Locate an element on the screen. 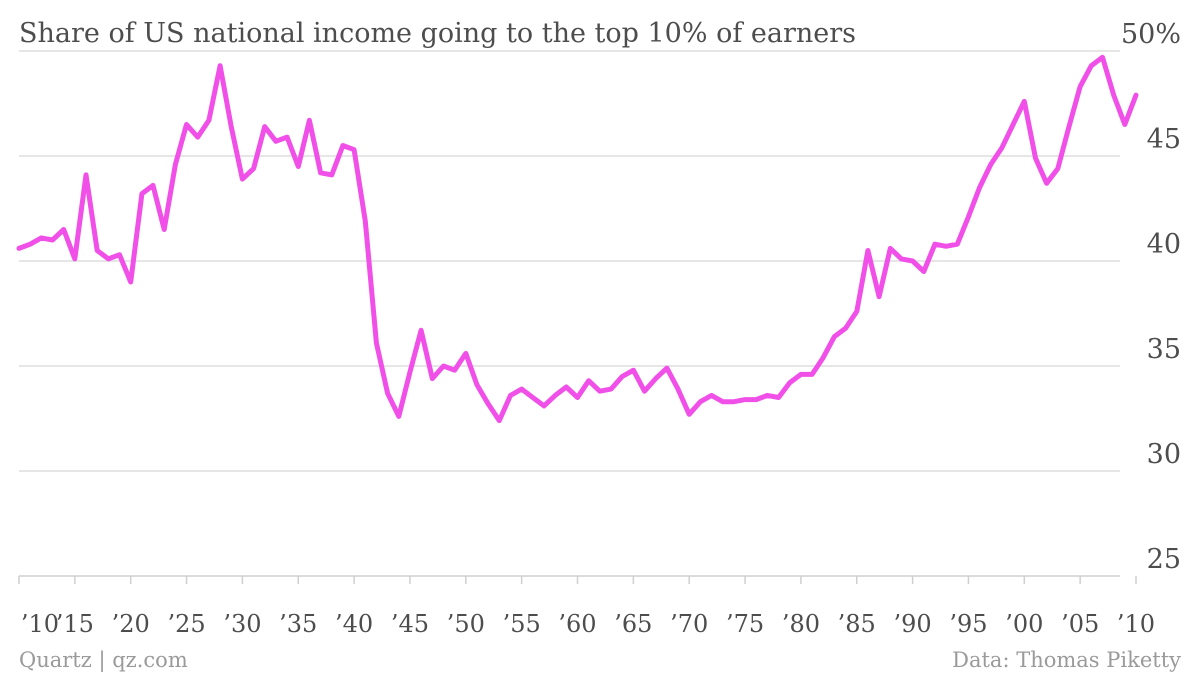  y-tick-label: 50% is located at coordinates (1151, 34).